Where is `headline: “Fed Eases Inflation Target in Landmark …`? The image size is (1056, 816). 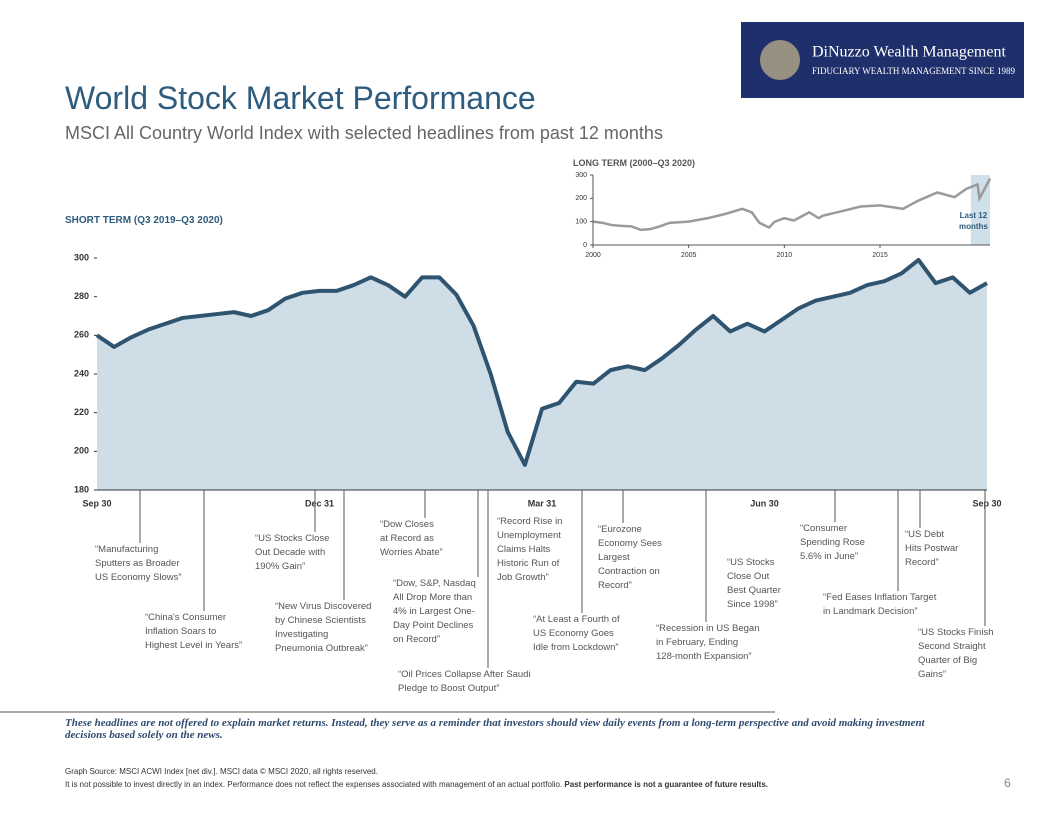 headline: “Fed Eases Inflation Target in Landmark … is located at coordinates (880, 604).